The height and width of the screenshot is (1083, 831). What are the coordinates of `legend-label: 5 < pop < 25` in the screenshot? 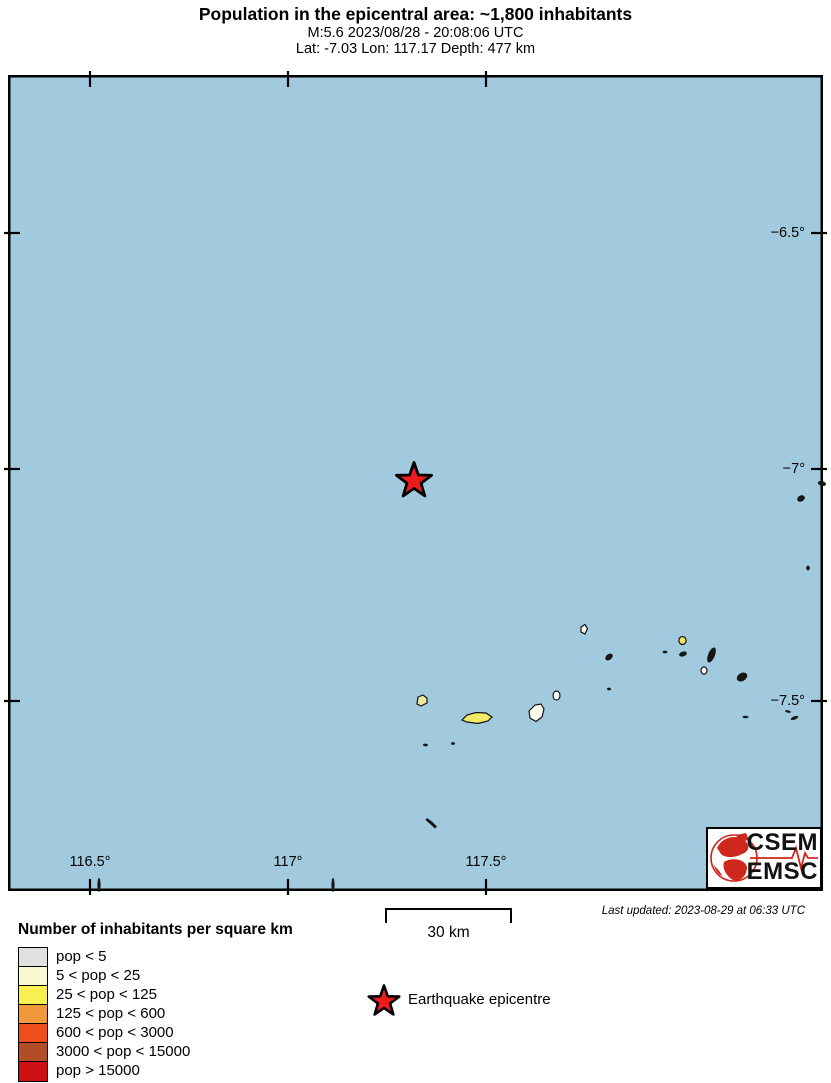 It's located at (98, 975).